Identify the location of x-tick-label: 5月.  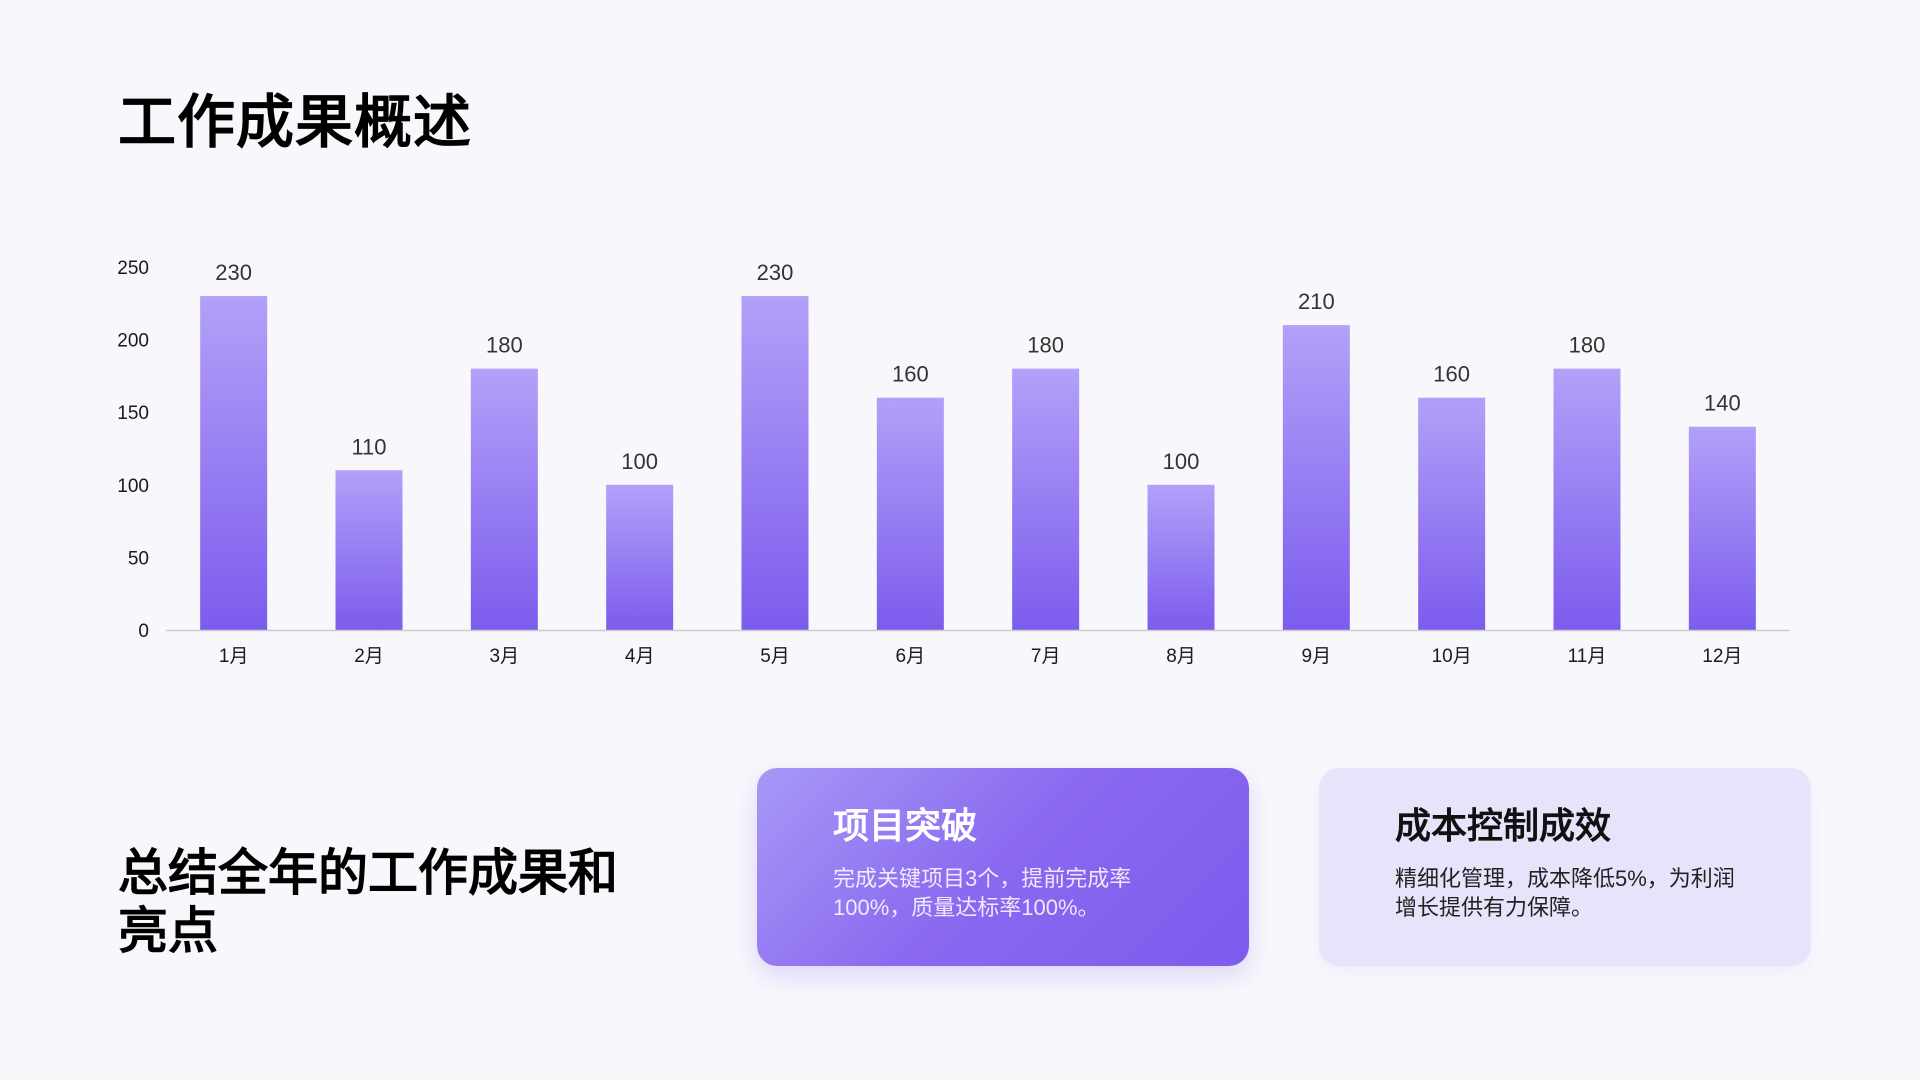
(775, 656).